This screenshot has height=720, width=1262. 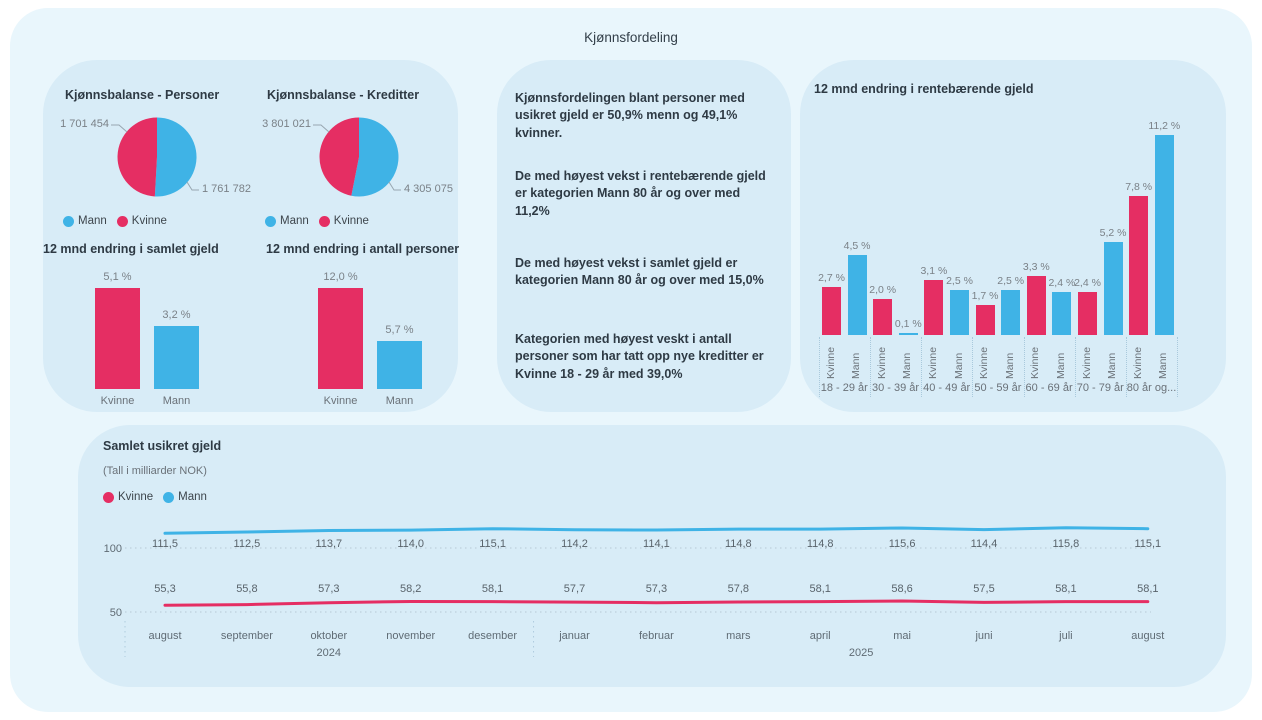 I want to click on category-label: Kvinne, so click(x=340, y=401).